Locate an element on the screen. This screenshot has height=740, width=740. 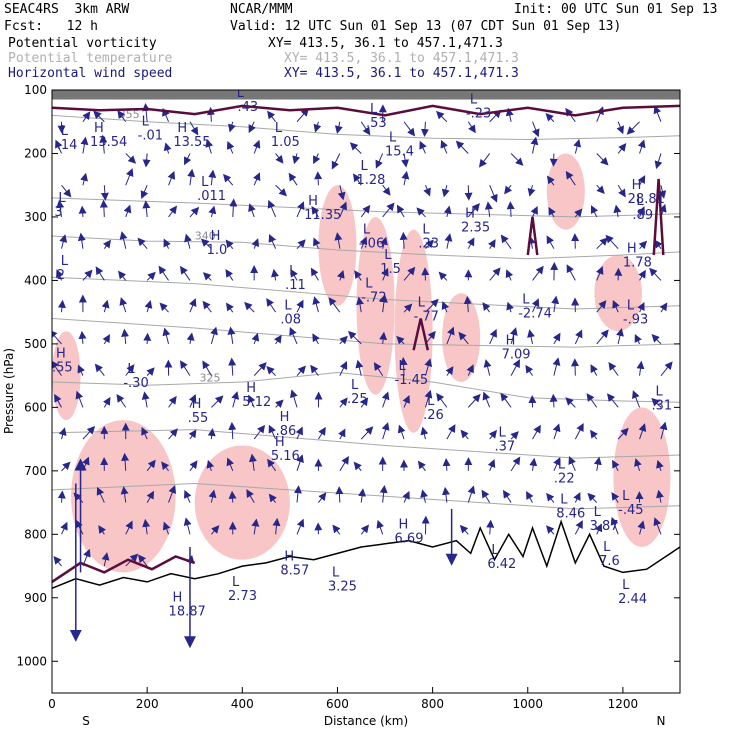
extremum-value: -.06 is located at coordinates (371, 244).